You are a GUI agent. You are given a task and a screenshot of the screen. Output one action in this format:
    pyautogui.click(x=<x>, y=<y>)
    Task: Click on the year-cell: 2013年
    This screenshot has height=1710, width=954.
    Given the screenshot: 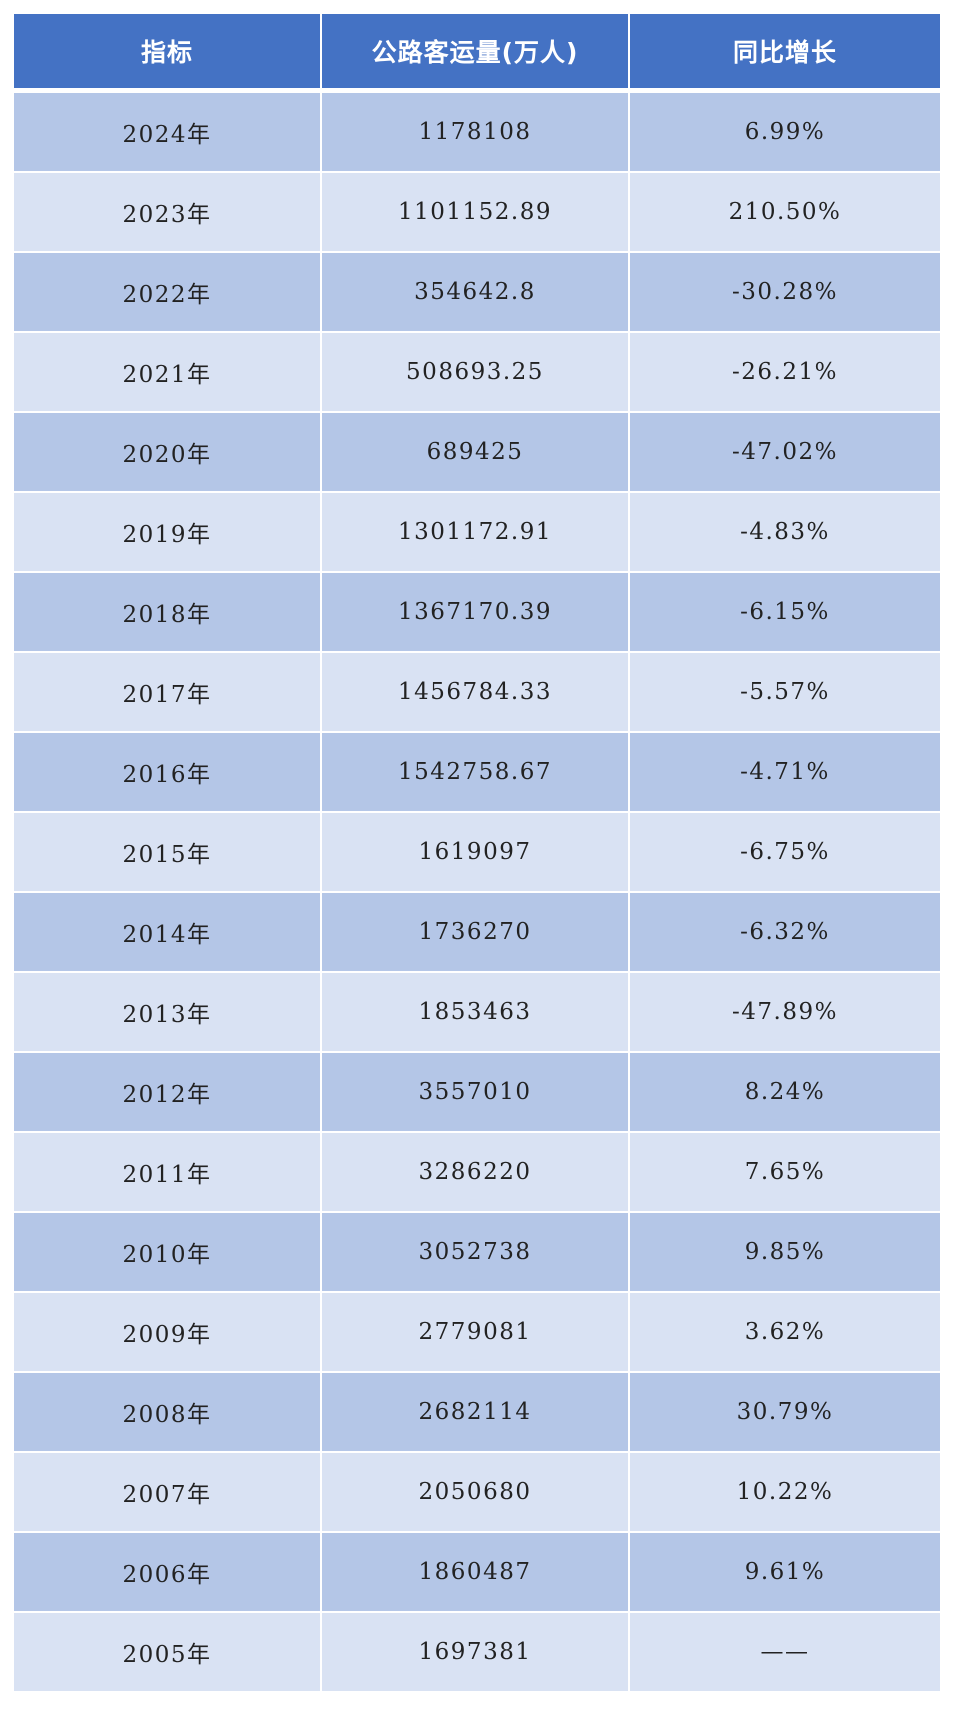 What is the action you would take?
    pyautogui.click(x=168, y=1013)
    